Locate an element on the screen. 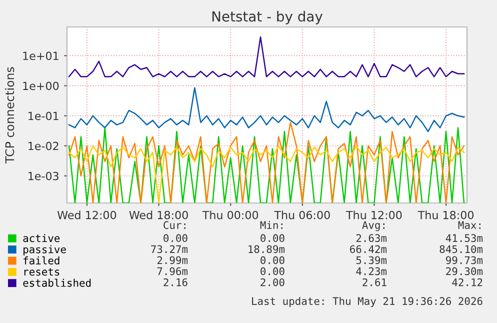 The image size is (497, 323). text: 845.10m is located at coordinates (461, 249).